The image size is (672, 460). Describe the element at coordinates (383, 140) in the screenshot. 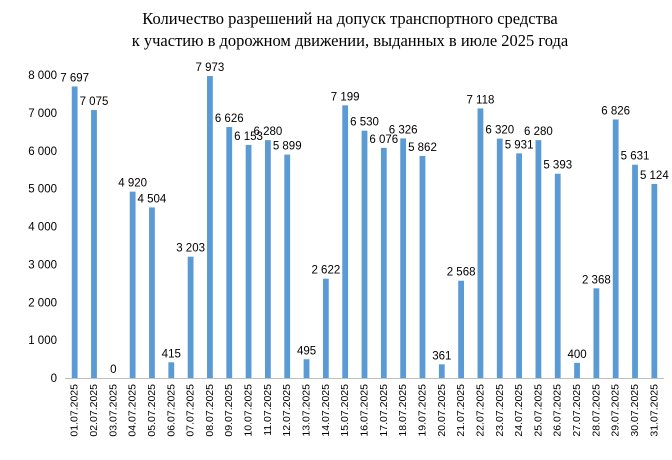

I see `bar-value-label: 6 076` at that location.